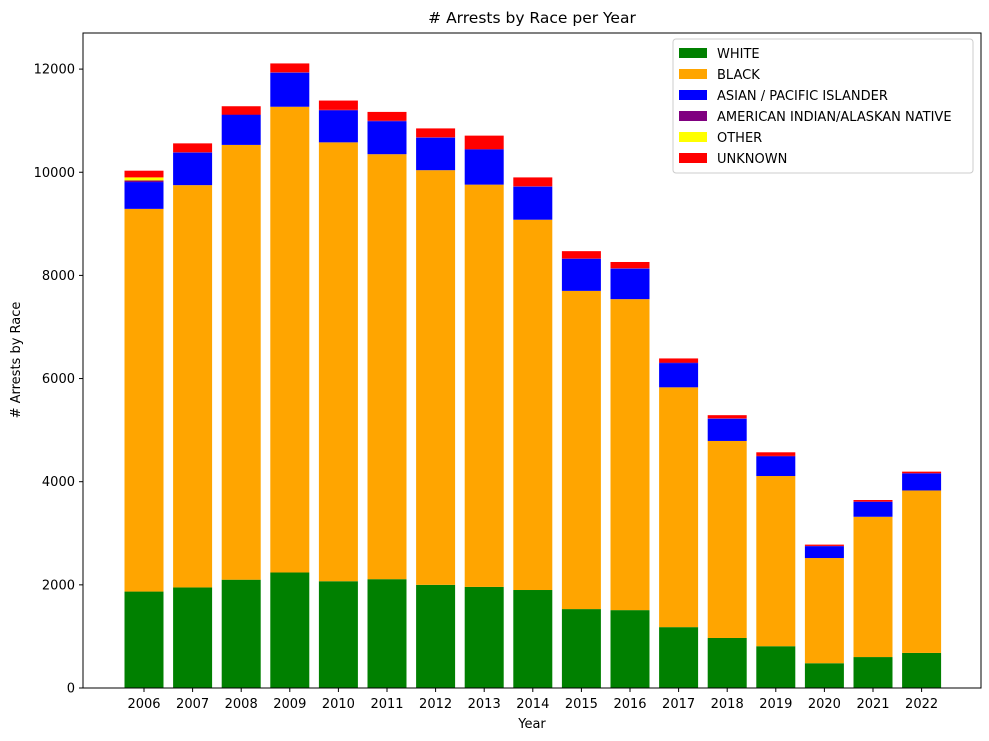 Image resolution: width=989 pixels, height=741 pixels. What do you see at coordinates (873, 501) in the screenshot?
I see `bar-2021-unknown` at bounding box center [873, 501].